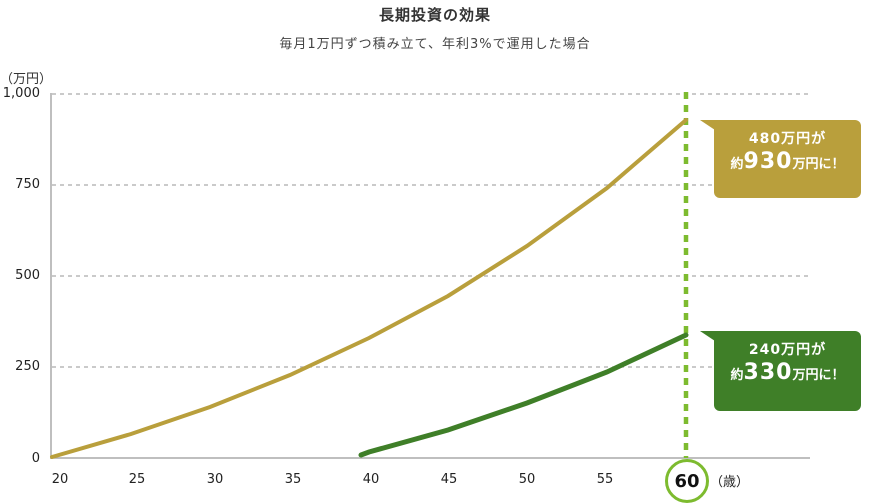 The height and width of the screenshot is (503, 870). Describe the element at coordinates (605, 479) in the screenshot. I see `x-tick-55: 55` at that location.